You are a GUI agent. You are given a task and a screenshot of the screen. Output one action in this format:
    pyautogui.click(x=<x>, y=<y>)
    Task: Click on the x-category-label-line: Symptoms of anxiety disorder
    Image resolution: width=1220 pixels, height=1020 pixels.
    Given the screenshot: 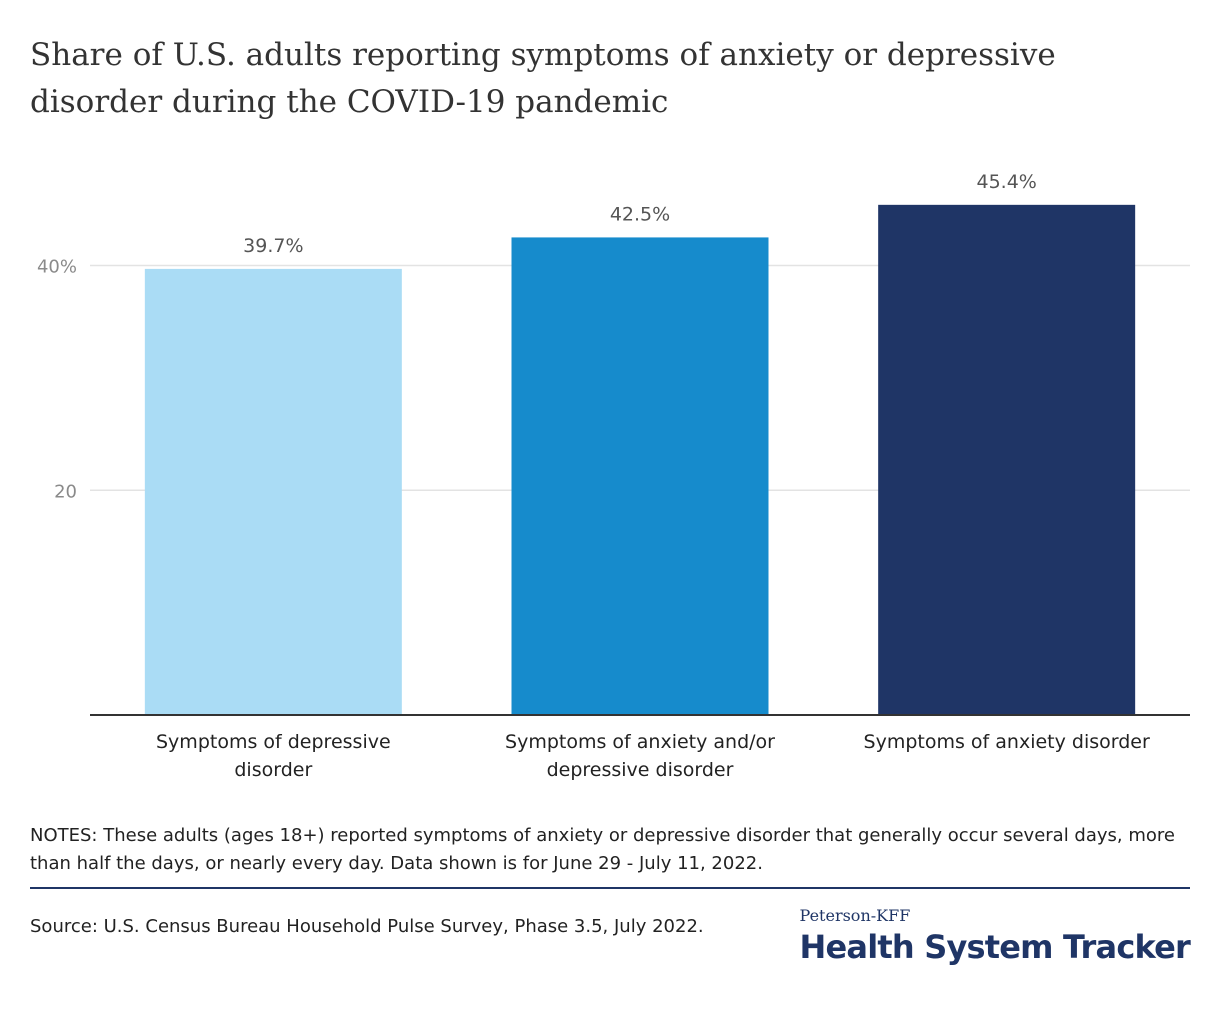 What is the action you would take?
    pyautogui.click(x=1006, y=742)
    